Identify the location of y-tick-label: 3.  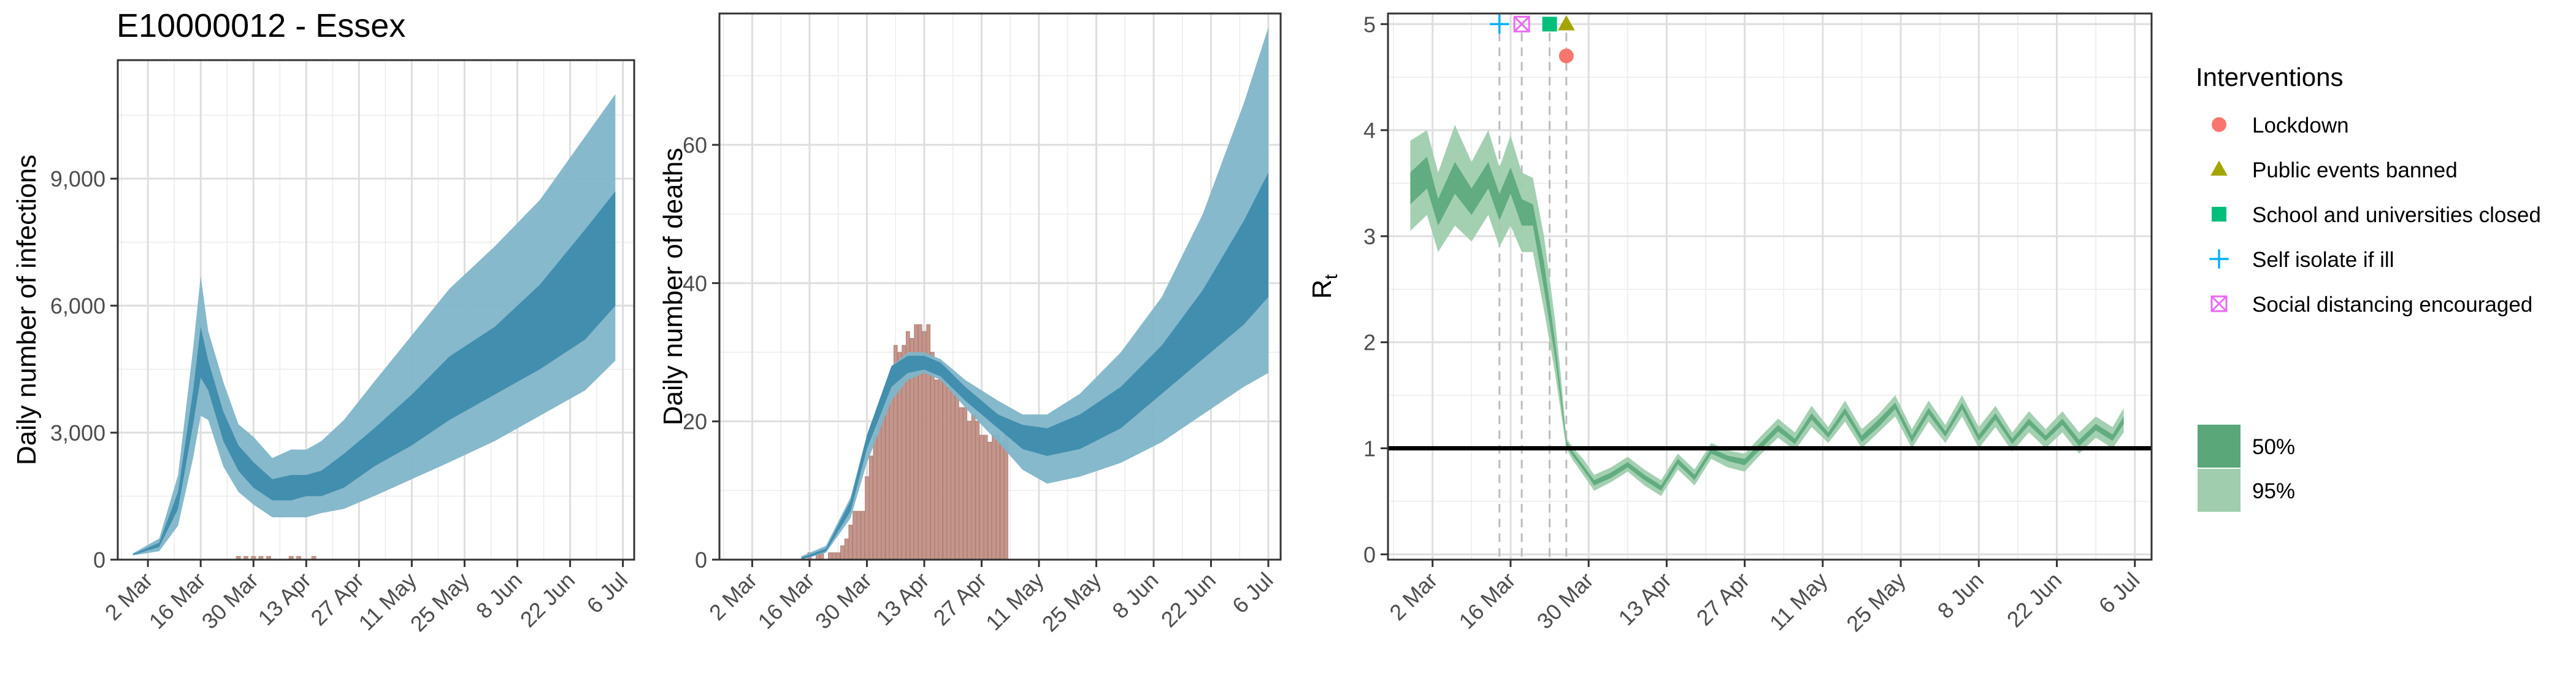
(1369, 237).